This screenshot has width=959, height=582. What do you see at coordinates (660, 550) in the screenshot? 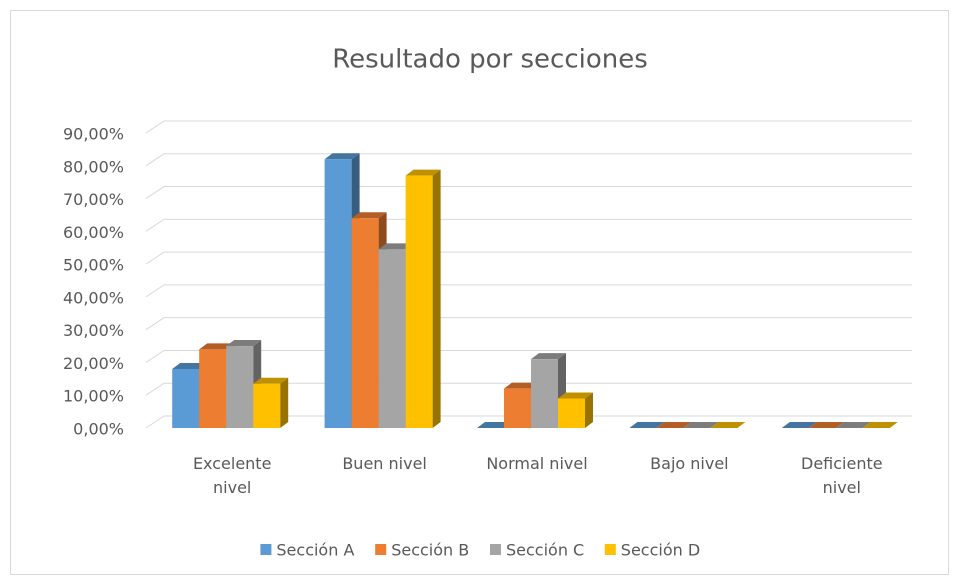
I see `legend-label: Sección D` at bounding box center [660, 550].